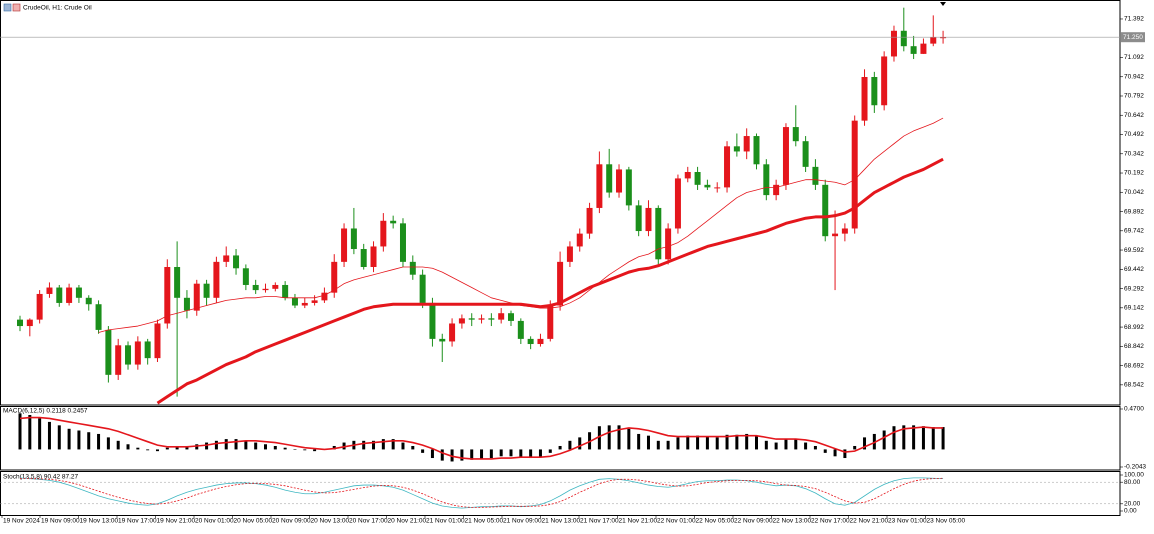 Image resolution: width=1154 pixels, height=534 pixels. What do you see at coordinates (1134, 173) in the screenshot?
I see `y-tick-label: 70.192` at bounding box center [1134, 173].